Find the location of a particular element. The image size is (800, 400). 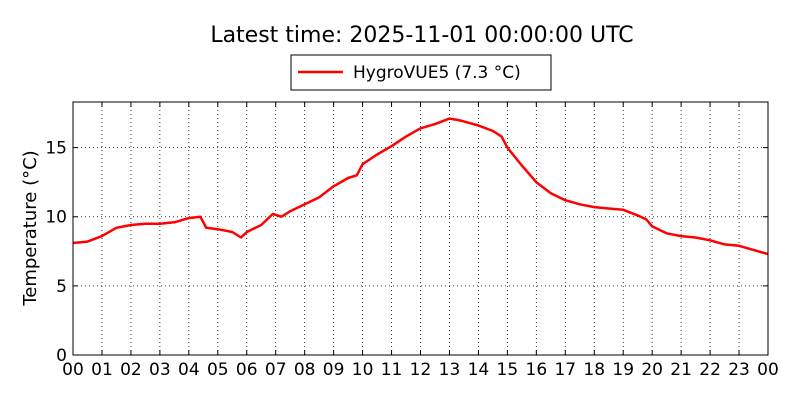

x-tick-label: 21 is located at coordinates (681, 370).